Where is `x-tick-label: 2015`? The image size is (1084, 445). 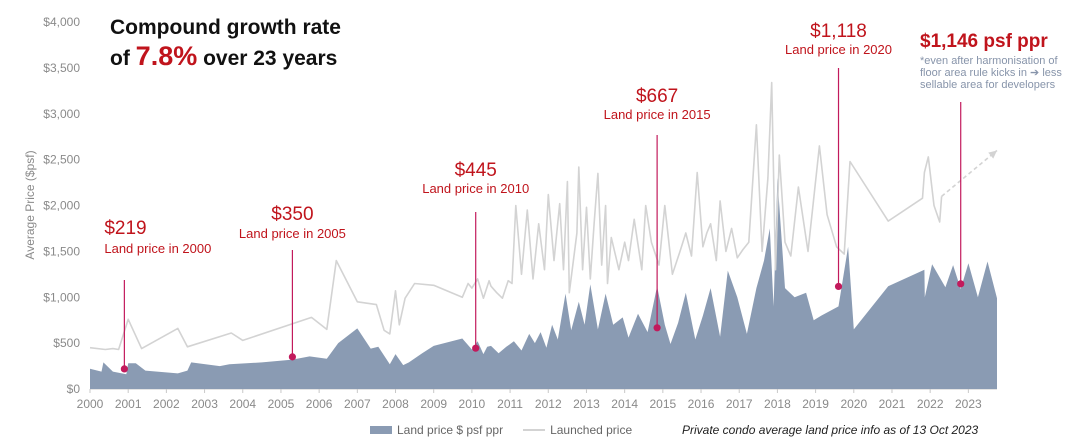
x-tick-label: 2015 is located at coordinates (662, 404).